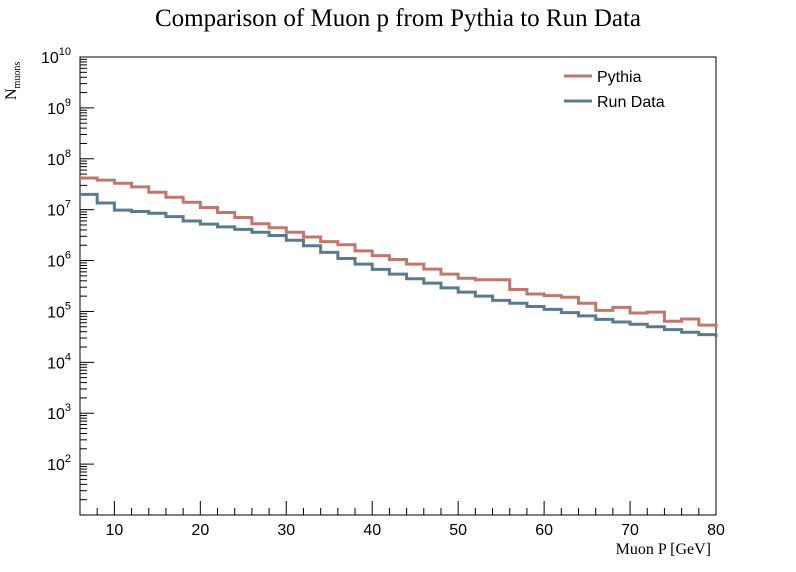 Image resolution: width=796 pixels, height=572 pixels. Describe the element at coordinates (68, 459) in the screenshot. I see `y-tick-exponent: 2` at that location.